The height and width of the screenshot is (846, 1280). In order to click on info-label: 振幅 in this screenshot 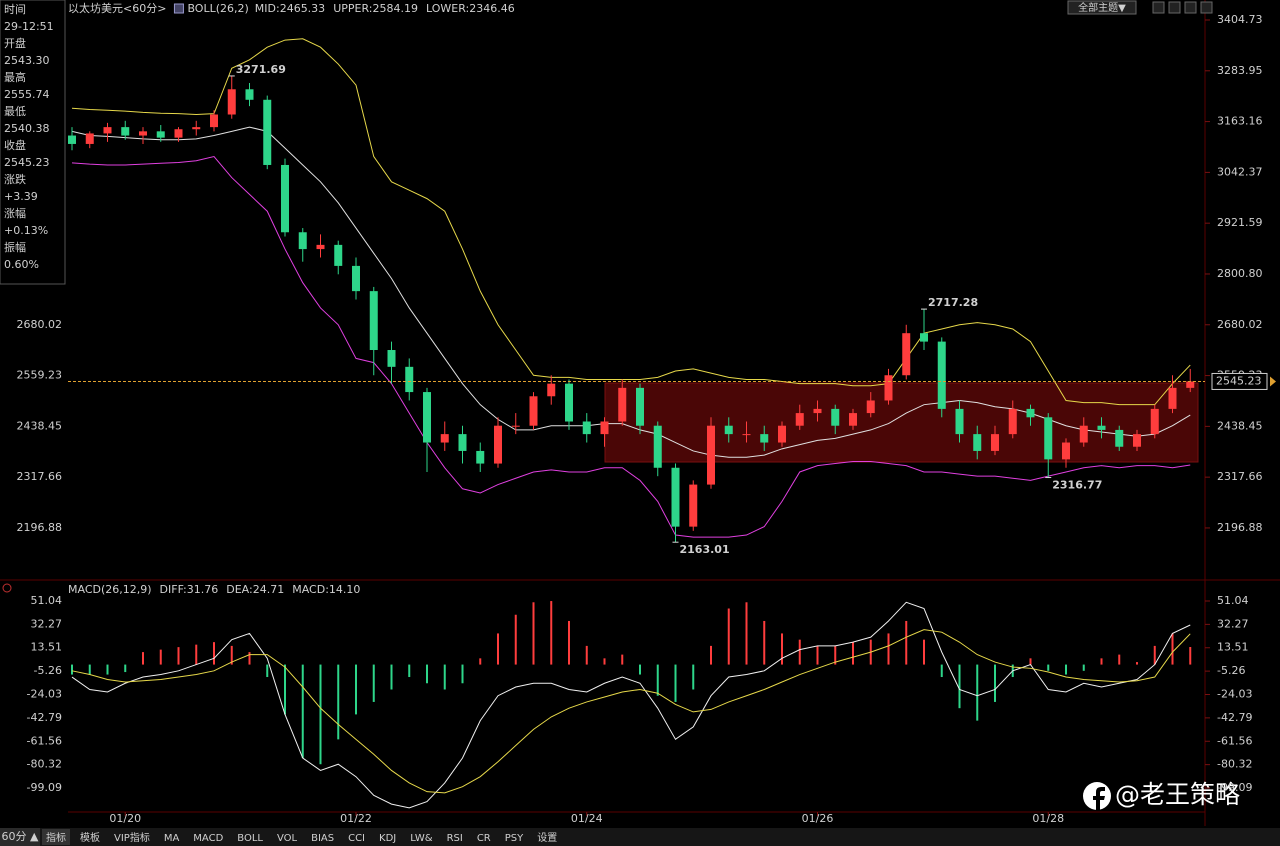, I will do `click(15, 247)`.